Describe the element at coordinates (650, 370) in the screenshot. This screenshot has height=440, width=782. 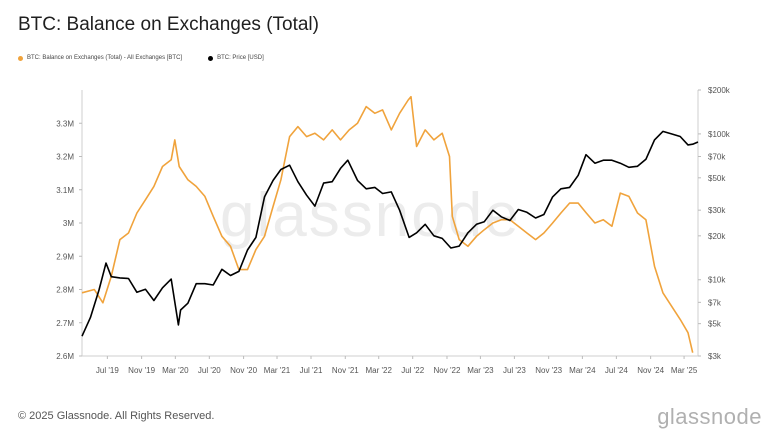
I see `x-tick-label: Nov '24` at that location.